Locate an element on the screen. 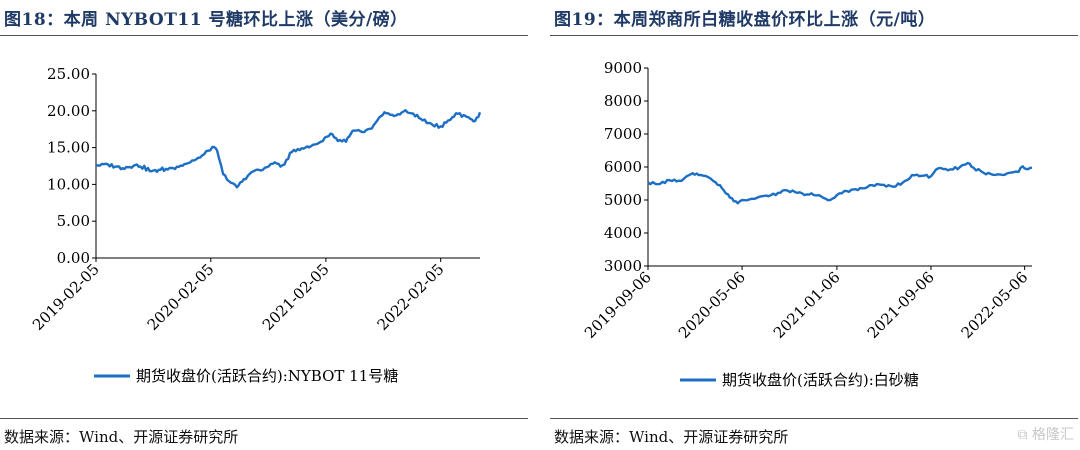 The image size is (1080, 450). watermark-logo: ⧉ 格隆汇 is located at coordinates (1046, 434).